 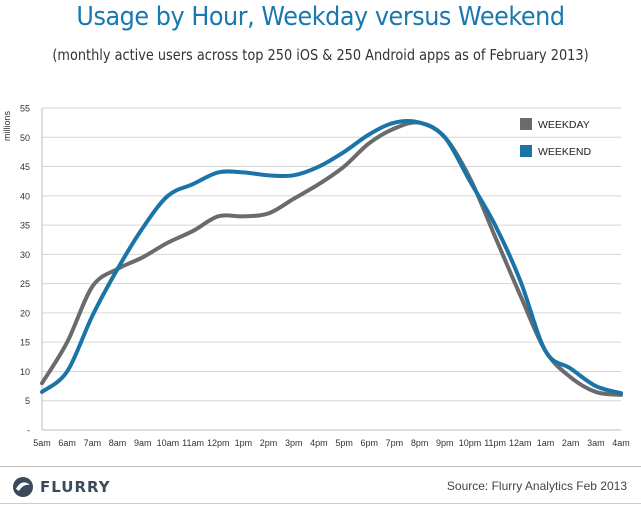 I want to click on x-tick-label: 5am, so click(x=42, y=443).